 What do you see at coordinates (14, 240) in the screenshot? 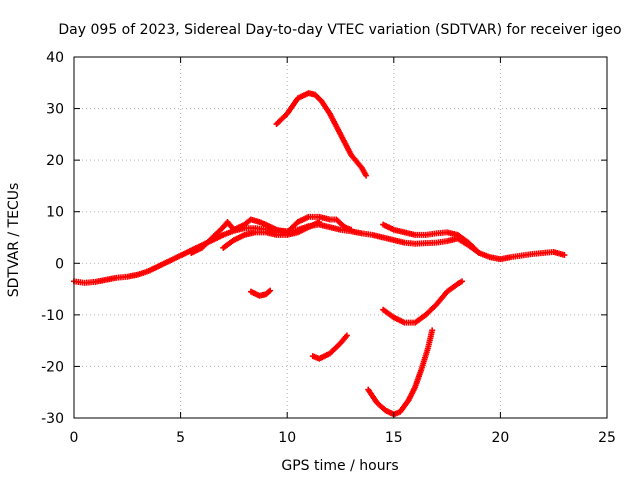
I see `y-axis-label: SDTVAR / TECUs` at bounding box center [14, 240].